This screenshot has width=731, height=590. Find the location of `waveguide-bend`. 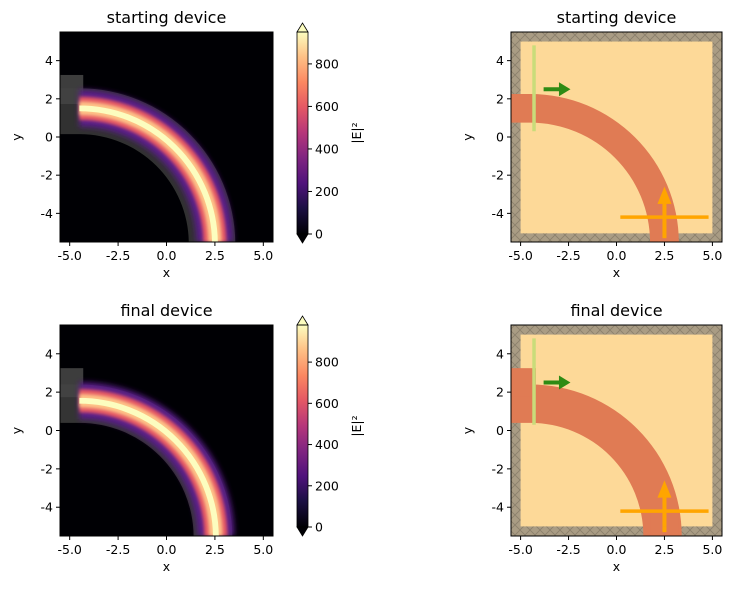

waveguide-bend is located at coordinates (595, 168).